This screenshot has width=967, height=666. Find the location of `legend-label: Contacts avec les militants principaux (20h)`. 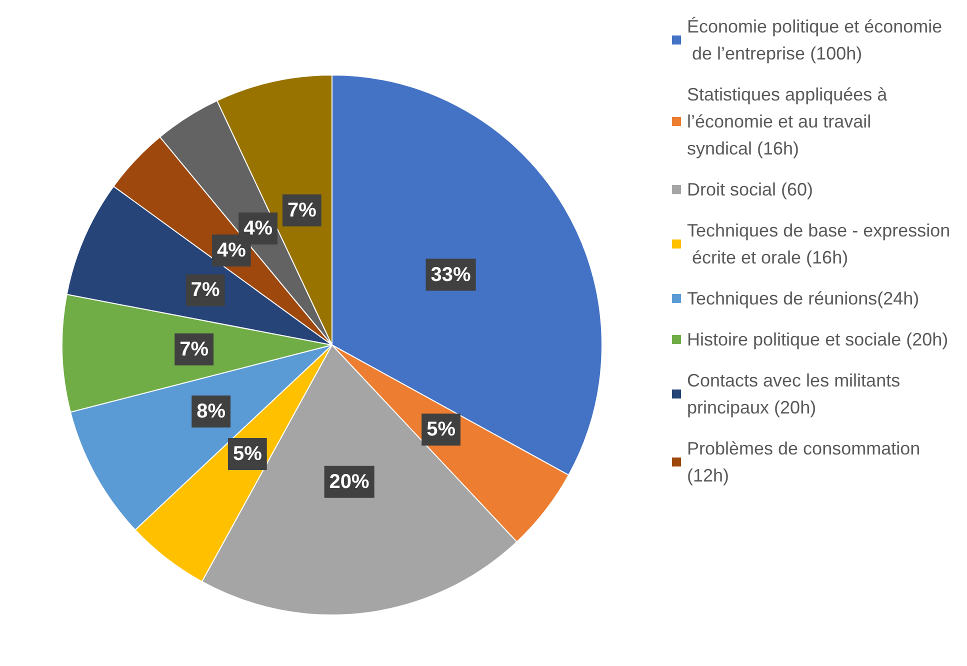

legend-label: Contacts avec les militants principaux (20h) is located at coordinates (796, 394).